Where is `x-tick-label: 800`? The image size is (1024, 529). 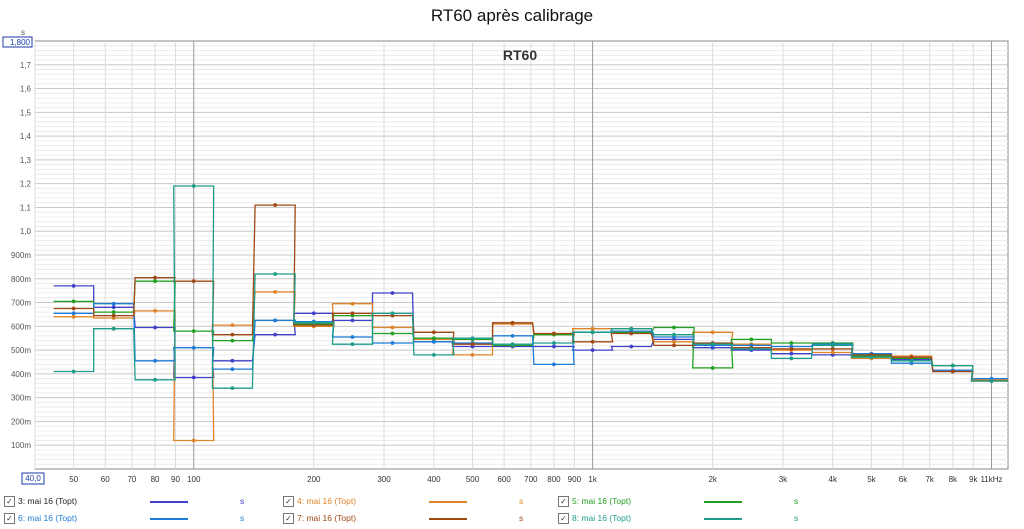 x-tick-label: 800 is located at coordinates (554, 479).